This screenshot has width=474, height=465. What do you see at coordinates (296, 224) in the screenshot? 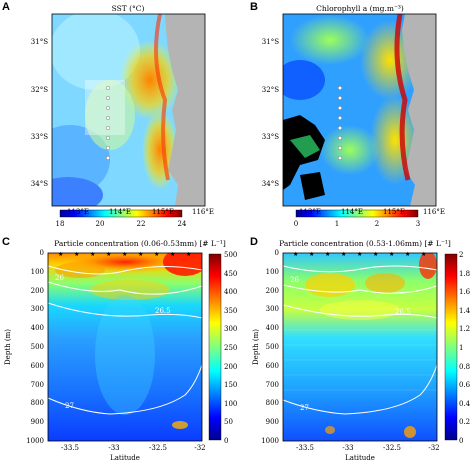
I see `chl-cbar-tick-0: 0` at bounding box center [296, 224].